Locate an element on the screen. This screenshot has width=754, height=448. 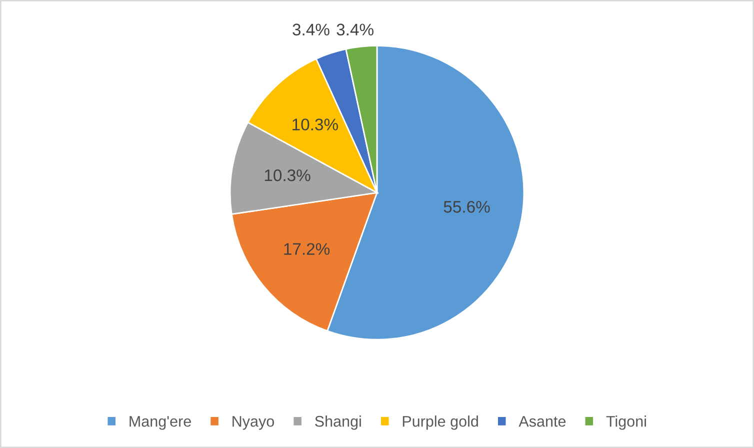
legend-label: Shangi is located at coordinates (338, 423).